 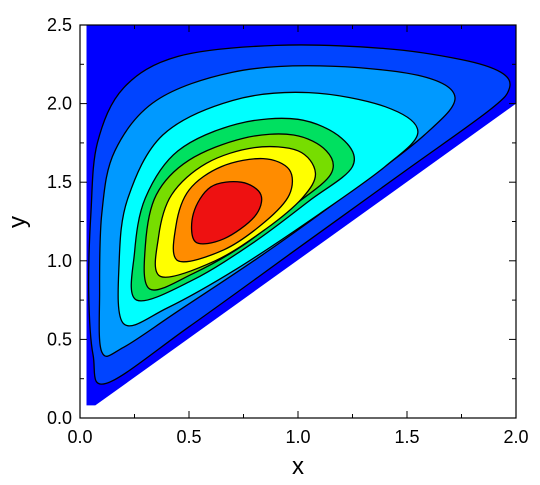 What do you see at coordinates (59, 418) in the screenshot?
I see `y-tick-label: 0.0` at bounding box center [59, 418].